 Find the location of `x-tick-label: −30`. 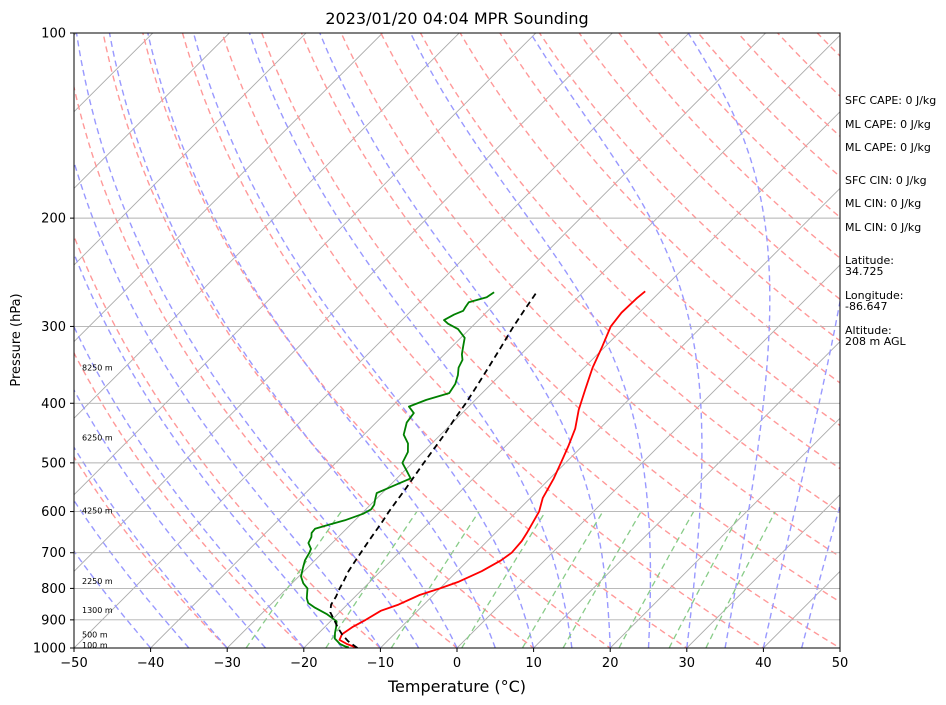

x-tick-label: −30 is located at coordinates (226, 663).